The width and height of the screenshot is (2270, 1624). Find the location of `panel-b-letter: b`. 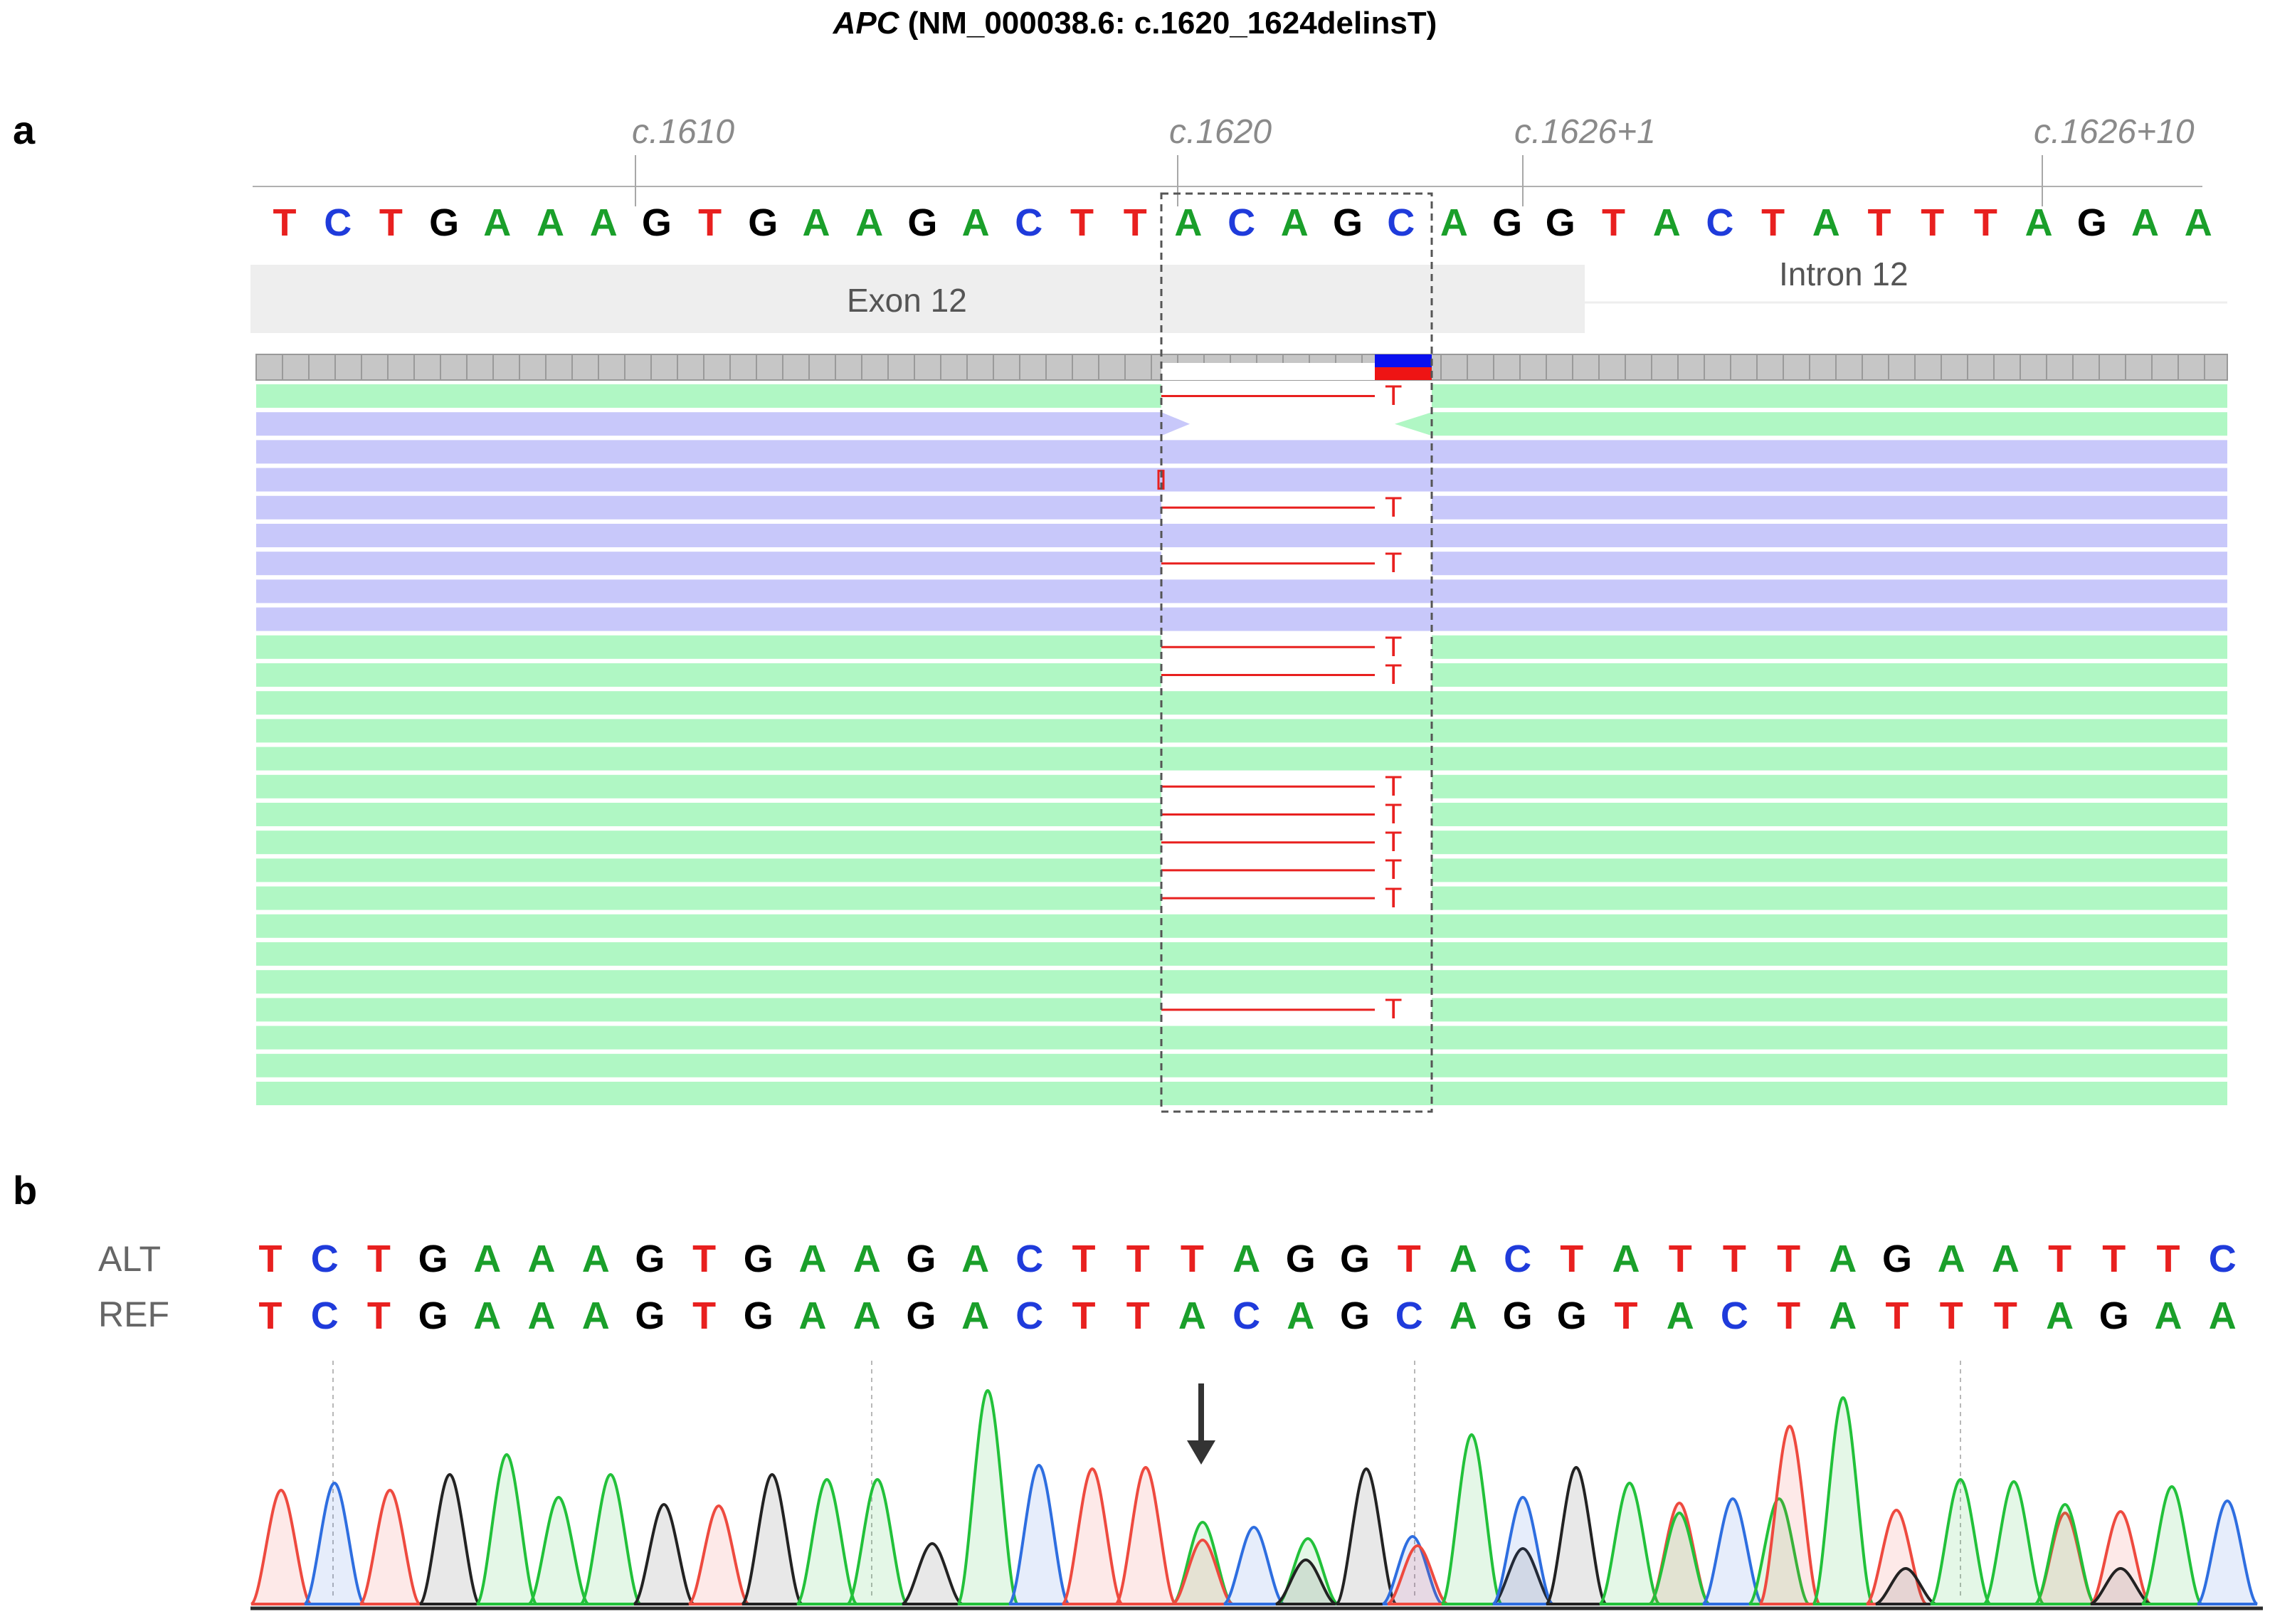

panel-b-letter: b is located at coordinates (25, 1190).